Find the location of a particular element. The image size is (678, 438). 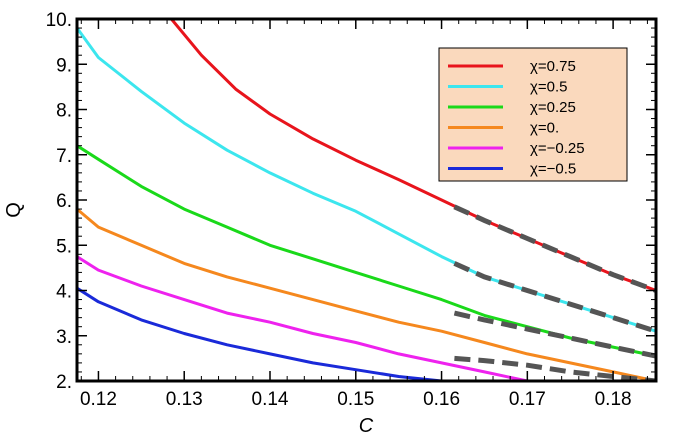

y-tick-label: 7. is located at coordinates (64, 156).